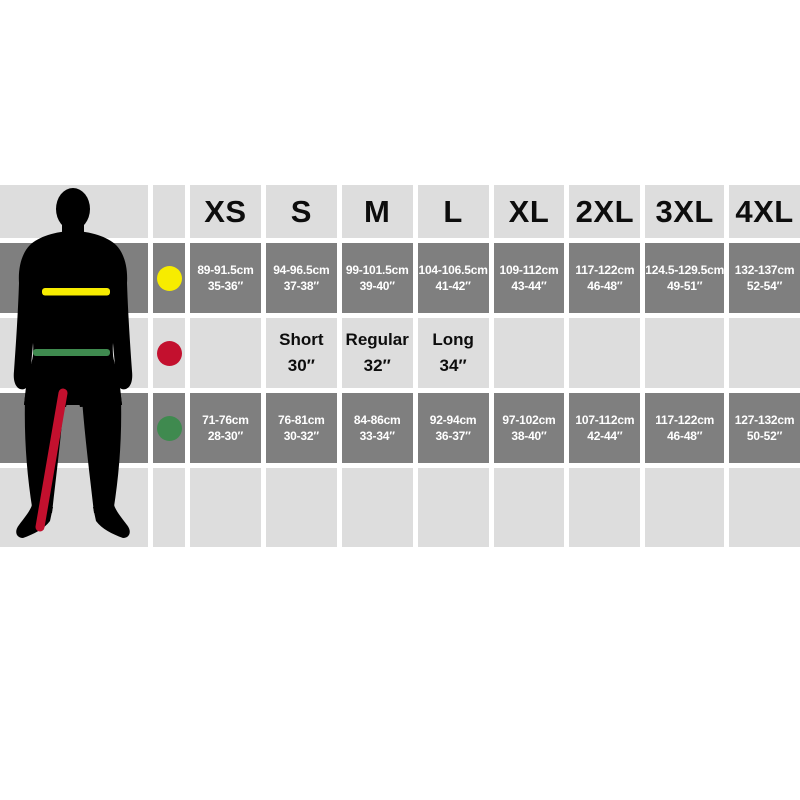  What do you see at coordinates (764, 278) in the screenshot?
I see `chest-cell-4xl: 132-137cm 52-54″` at bounding box center [764, 278].